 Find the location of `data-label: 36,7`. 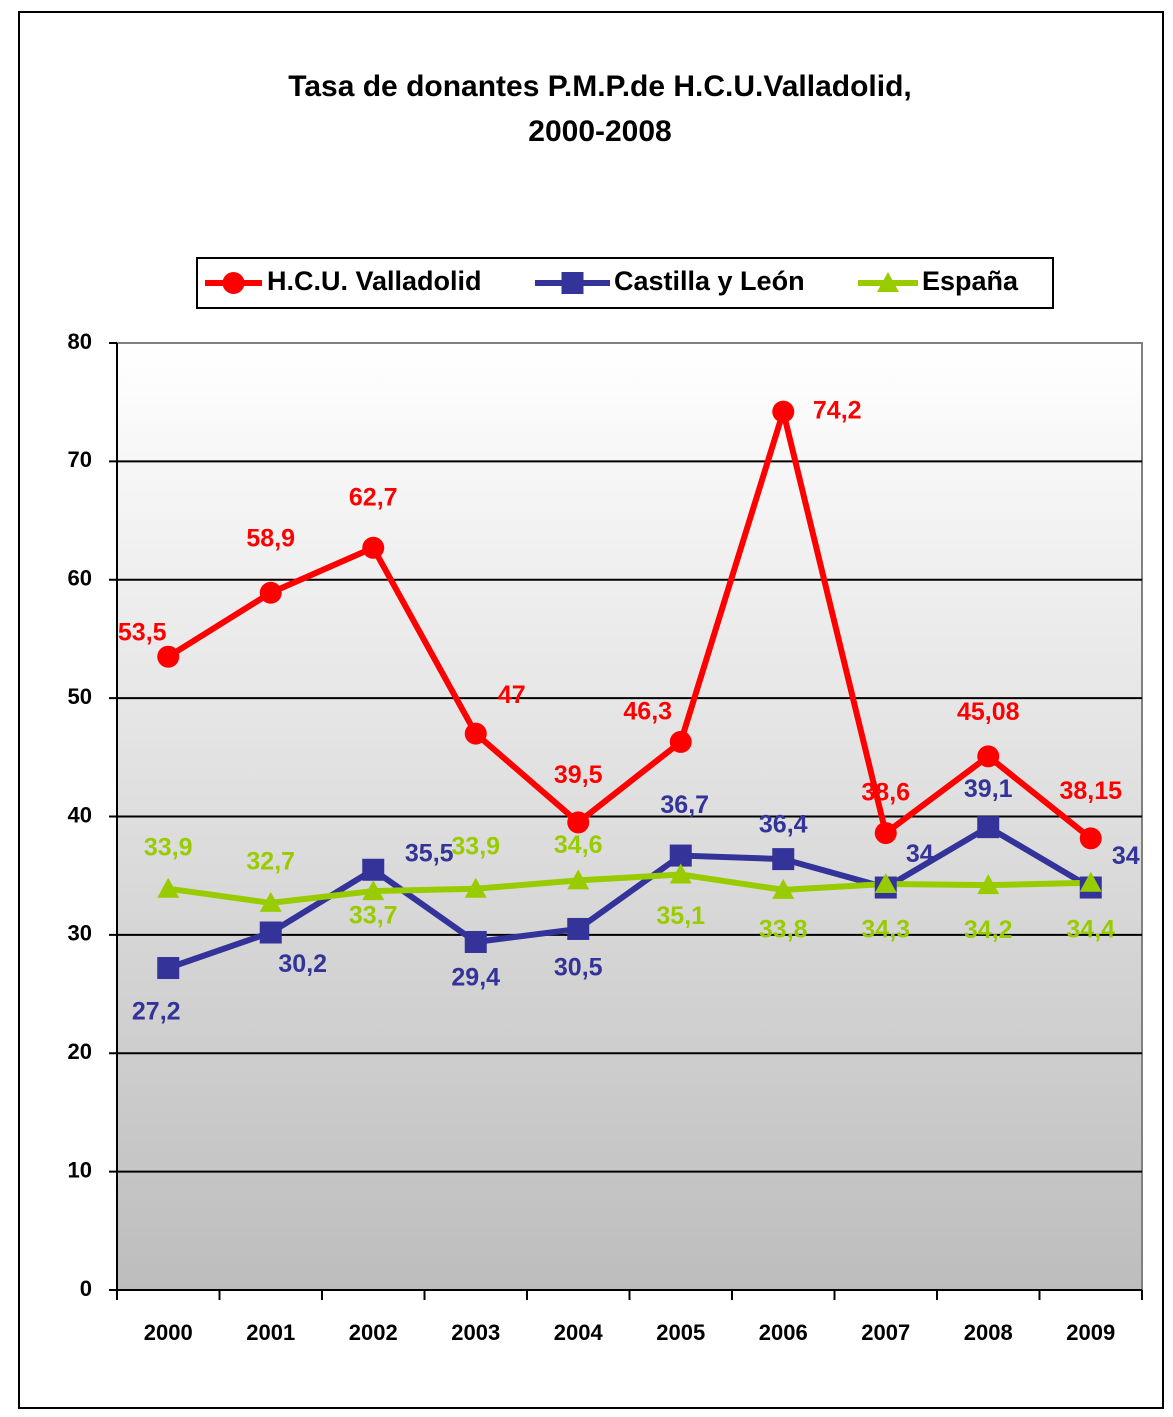

data-label: 36,7 is located at coordinates (684, 805).